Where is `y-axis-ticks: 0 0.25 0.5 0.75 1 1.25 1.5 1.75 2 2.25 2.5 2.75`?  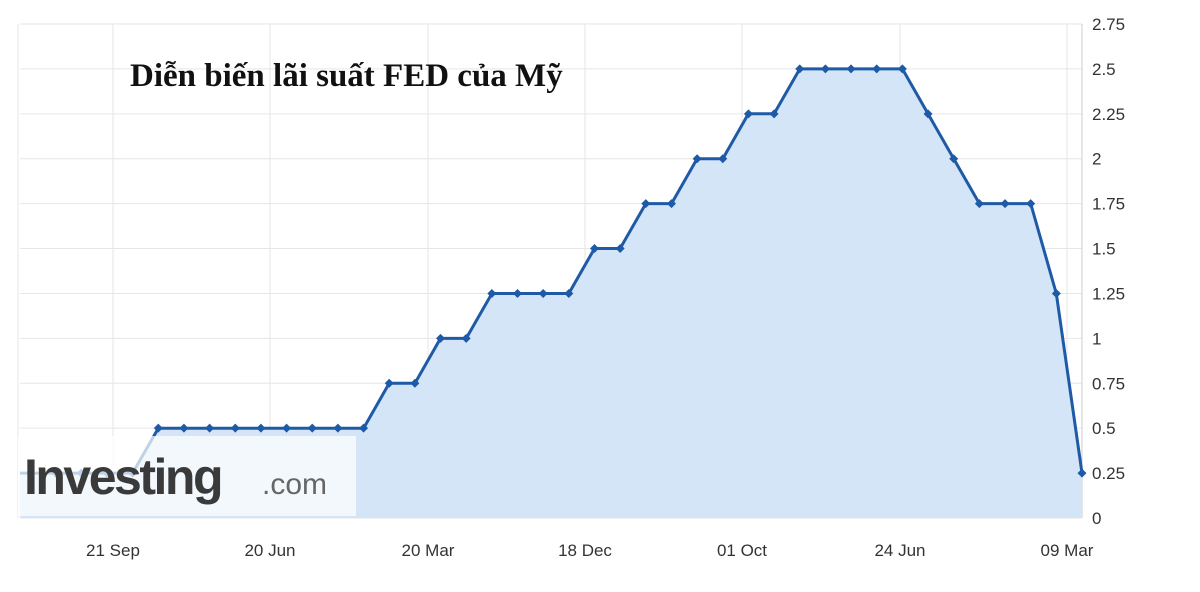
y-axis-ticks: 0 0.25 0.5 0.75 1 1.25 1.5 1.75 2 2.25 2.5 2.75 is located at coordinates (1108, 271).